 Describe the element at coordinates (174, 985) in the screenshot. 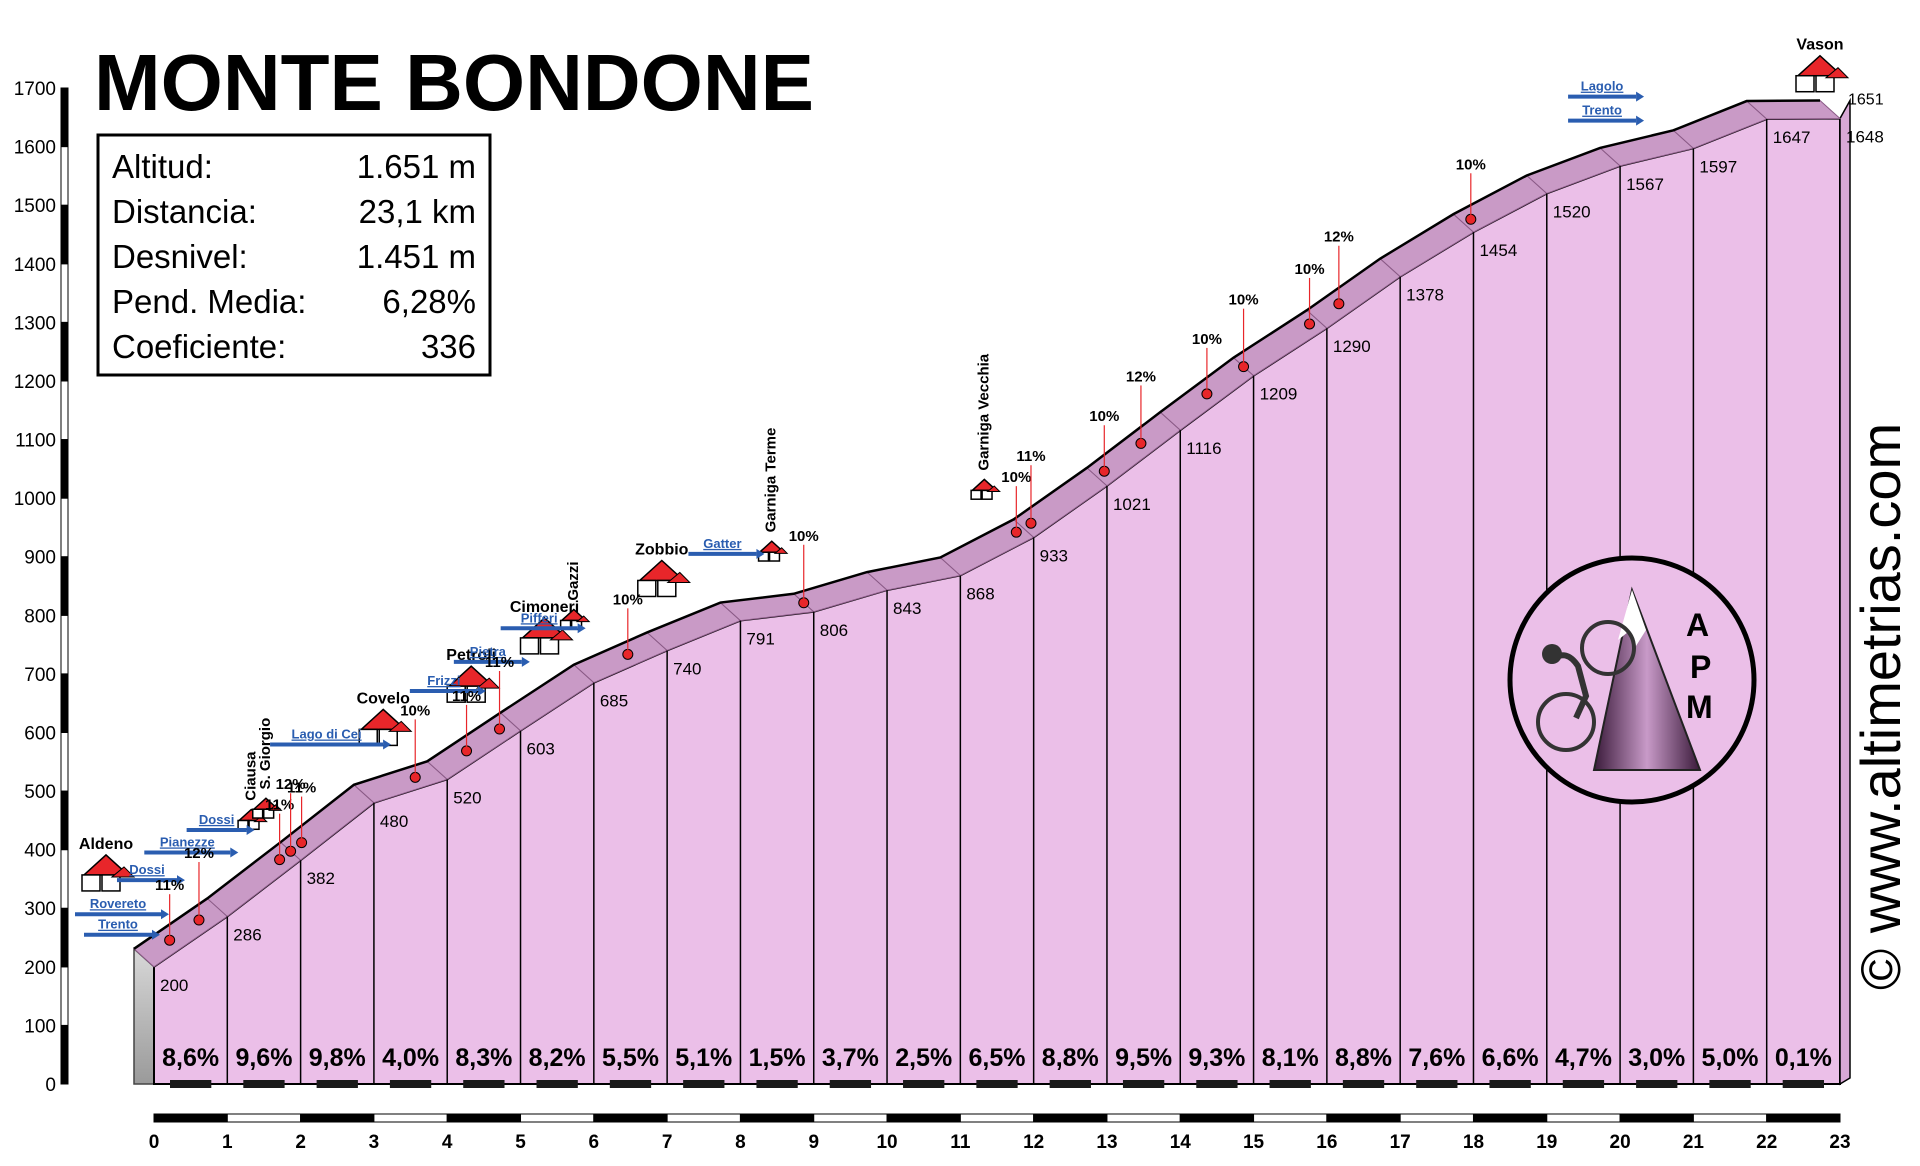

I see `altitude-label: 200` at that location.